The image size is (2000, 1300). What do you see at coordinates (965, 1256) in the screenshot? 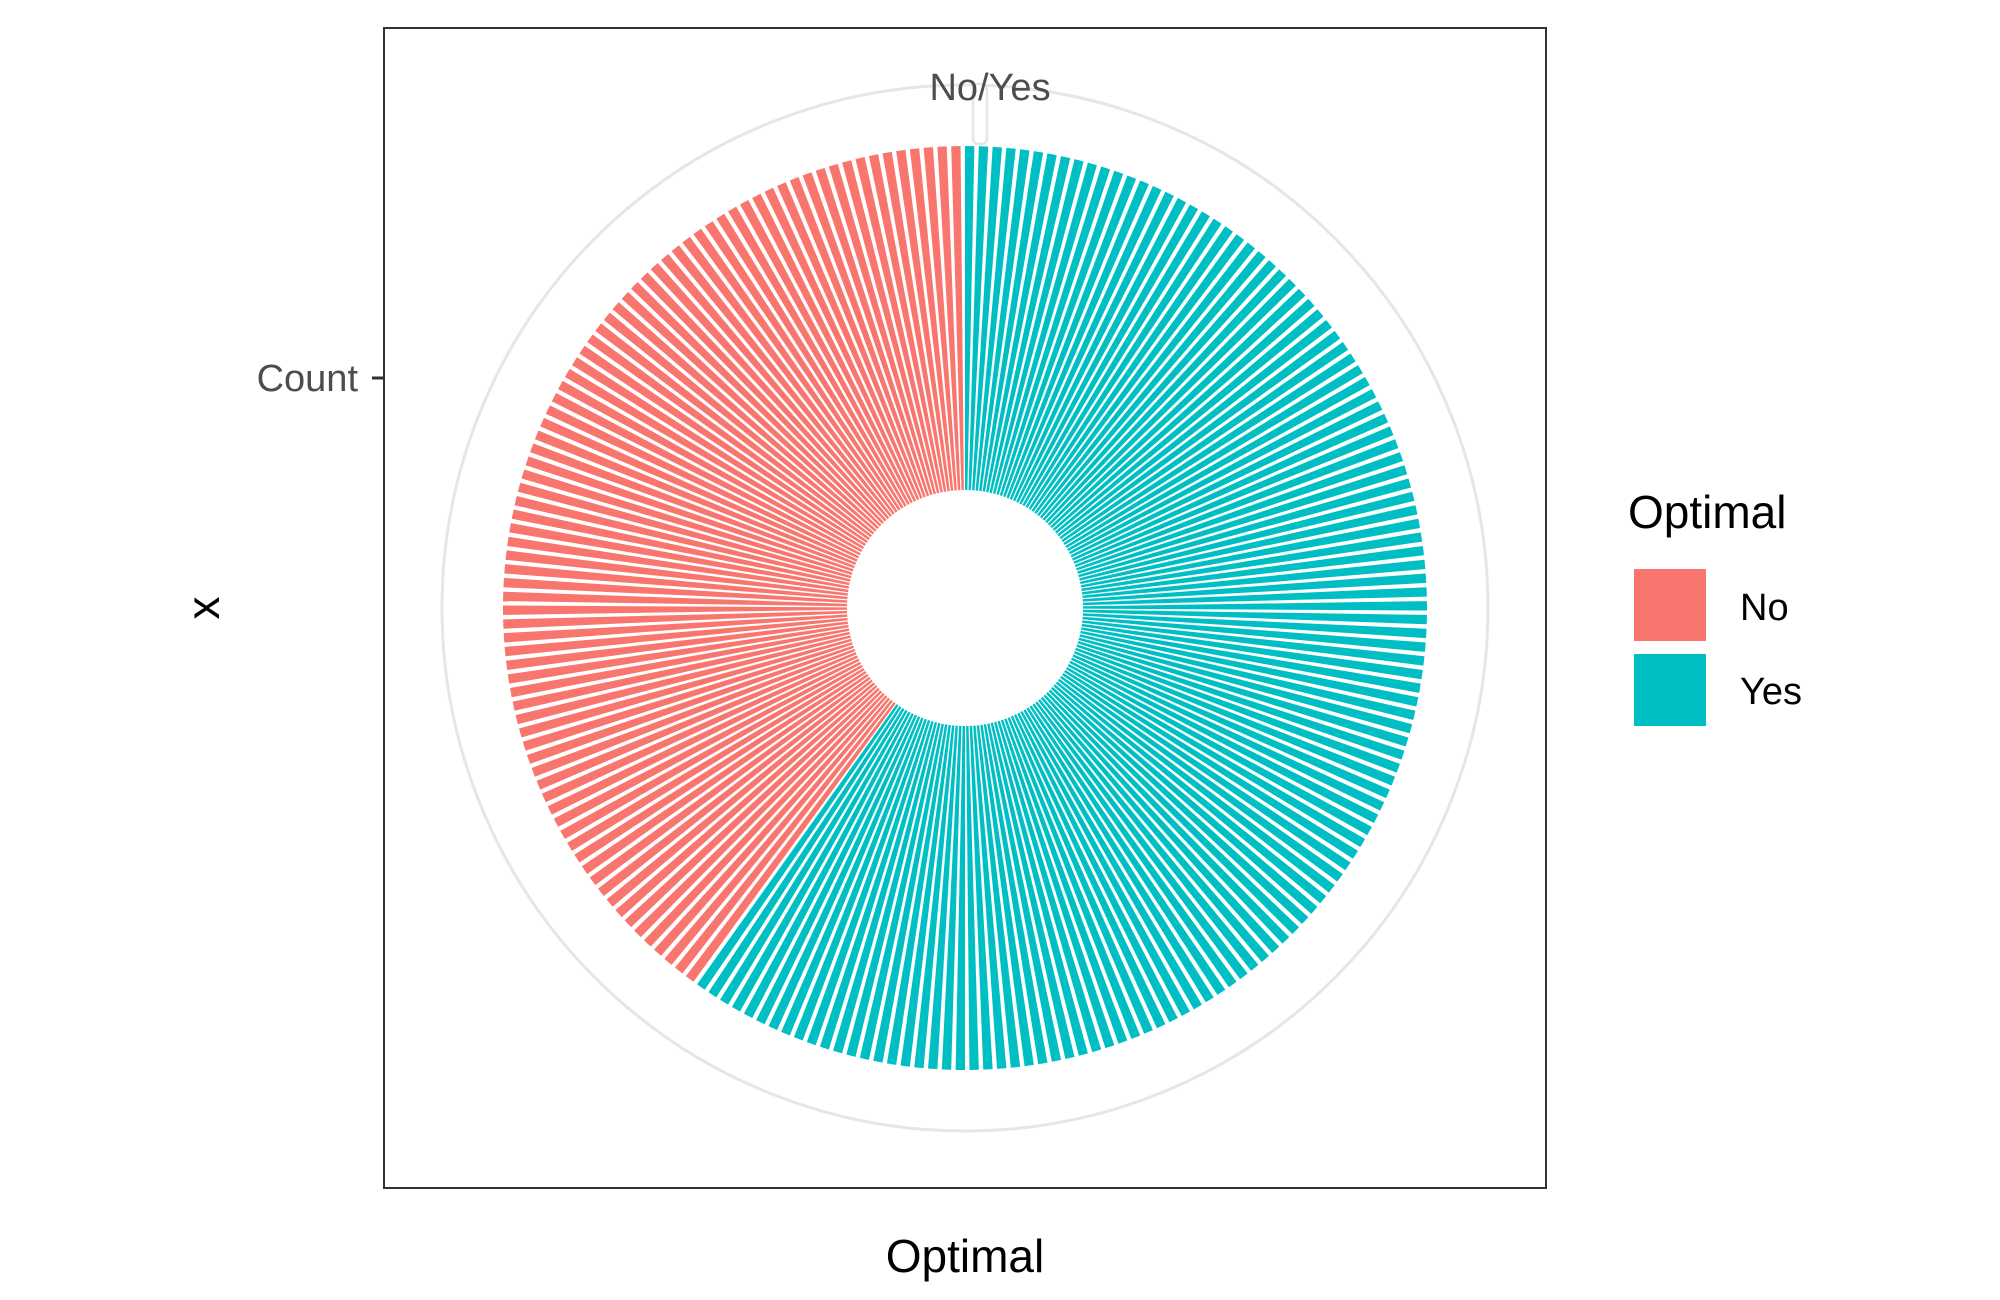
I see `x-axis-title: Optimal` at bounding box center [965, 1256].